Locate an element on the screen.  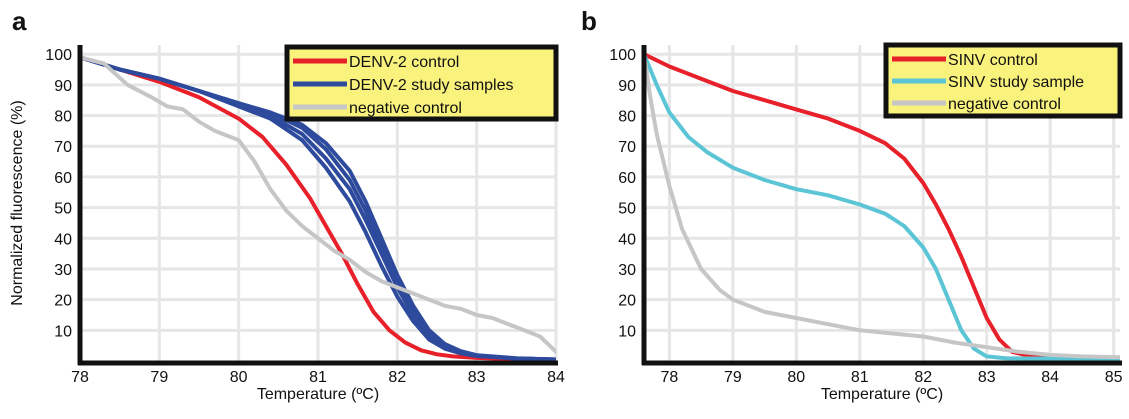
y-axis-title: Normalized fluorescence (%) is located at coordinates (17, 202).